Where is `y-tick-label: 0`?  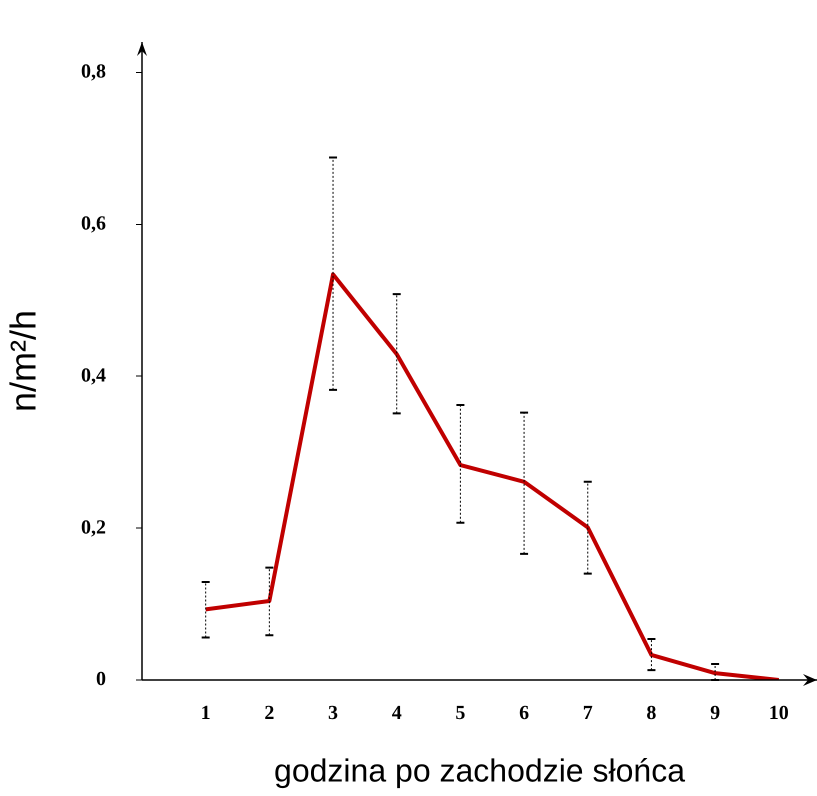
y-tick-label: 0 is located at coordinates (101, 679).